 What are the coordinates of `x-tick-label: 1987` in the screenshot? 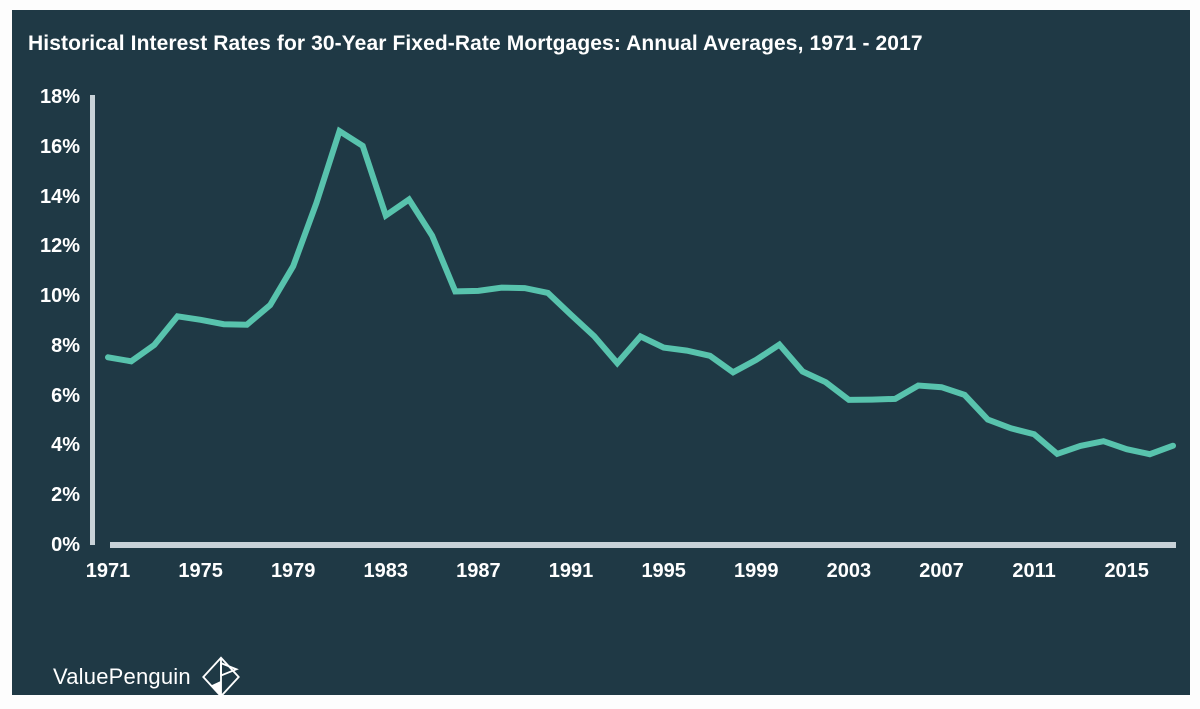 It's located at (478, 571).